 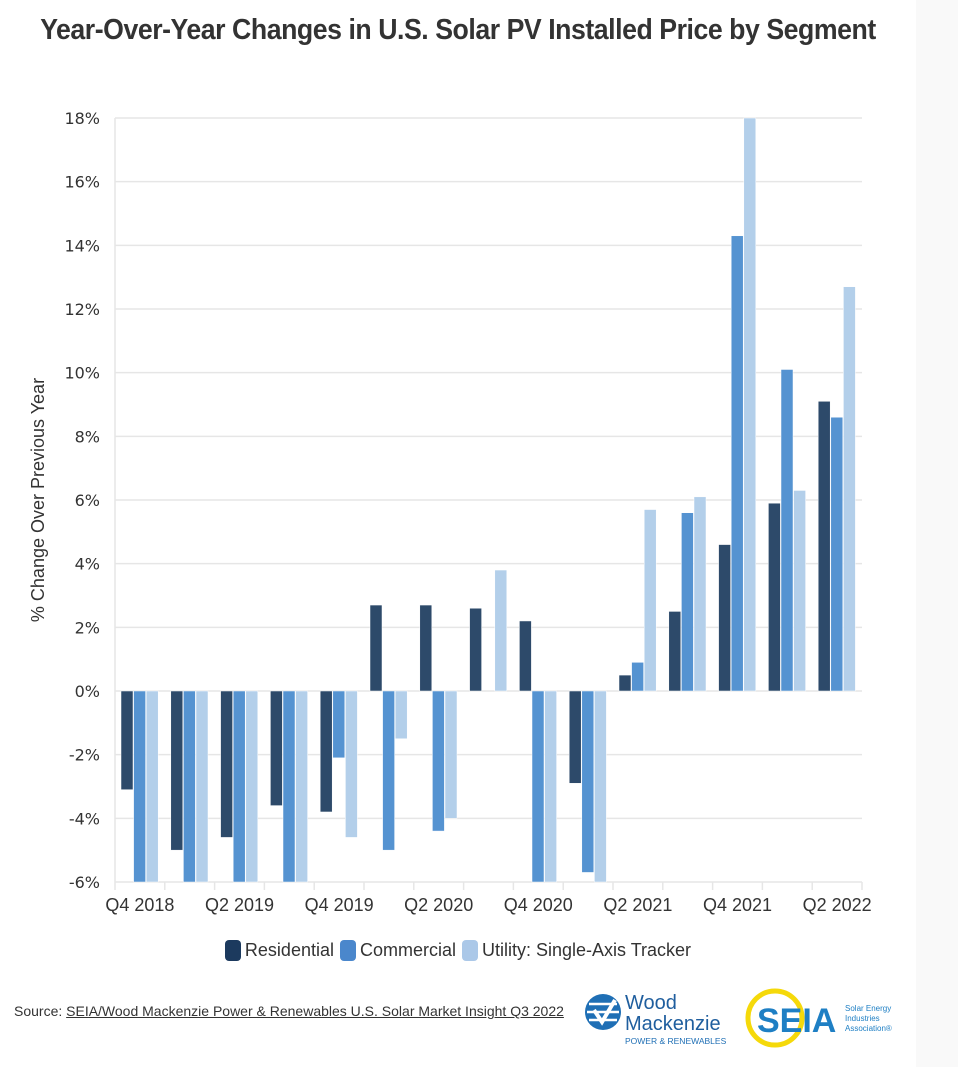 I want to click on y-tick-label: 4%, so click(x=87, y=564).